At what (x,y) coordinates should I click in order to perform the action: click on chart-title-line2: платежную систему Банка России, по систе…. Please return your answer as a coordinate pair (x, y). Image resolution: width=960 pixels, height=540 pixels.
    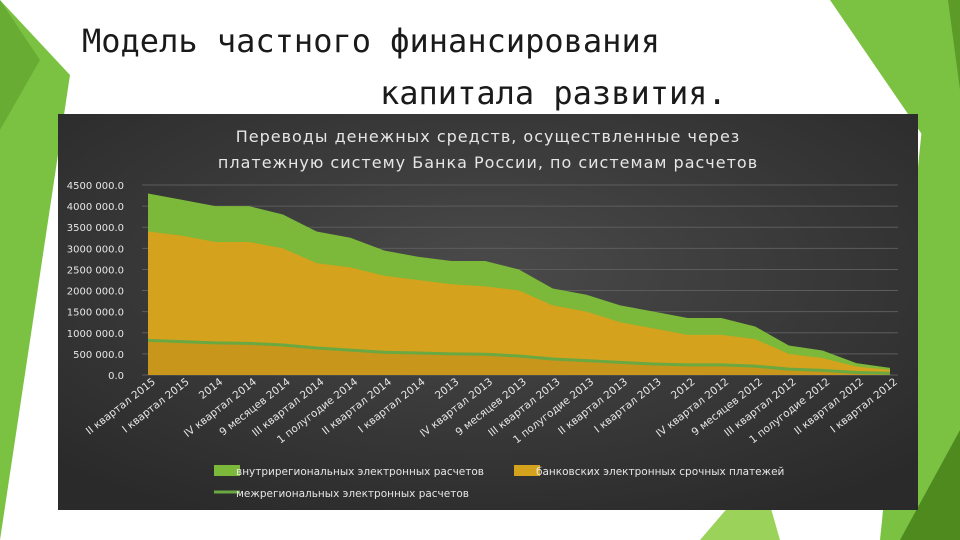
    Looking at the image, I should click on (488, 162).